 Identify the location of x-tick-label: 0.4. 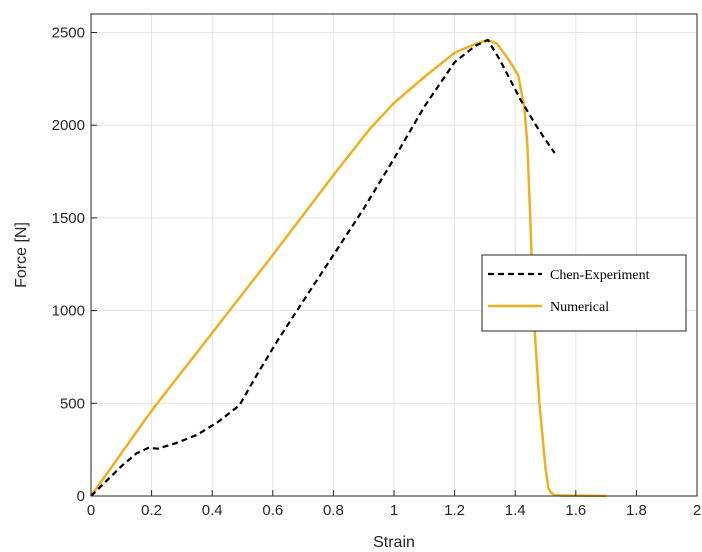
(212, 510).